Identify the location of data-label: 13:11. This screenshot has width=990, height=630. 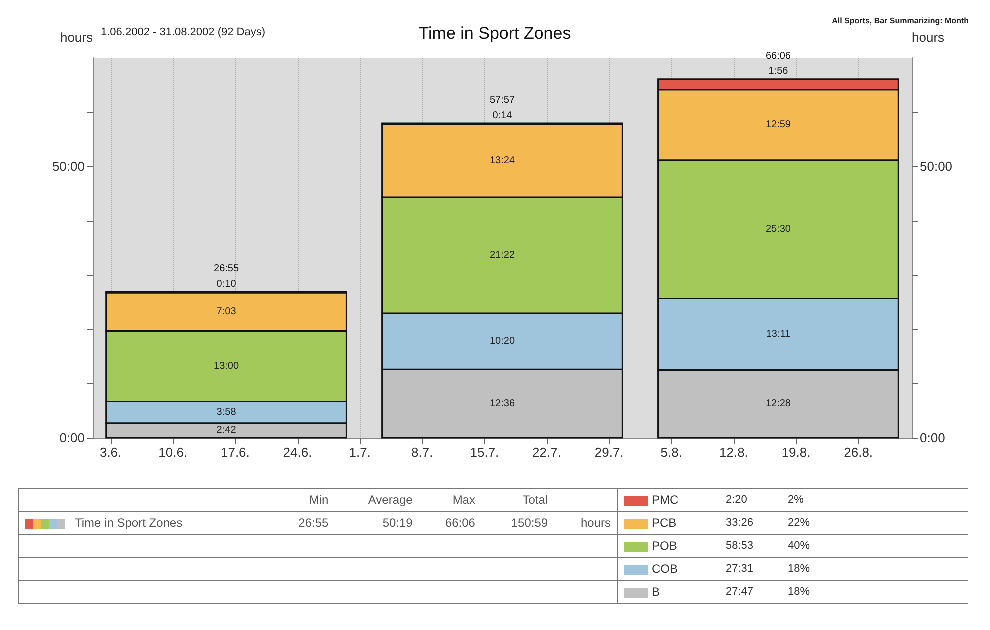
(779, 334).